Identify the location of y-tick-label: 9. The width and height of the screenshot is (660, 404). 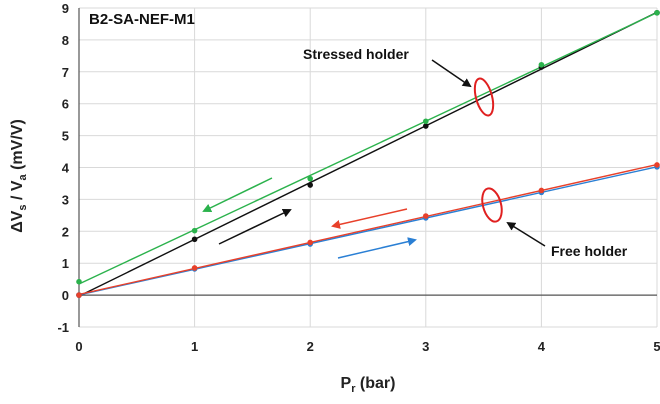
(65, 8).